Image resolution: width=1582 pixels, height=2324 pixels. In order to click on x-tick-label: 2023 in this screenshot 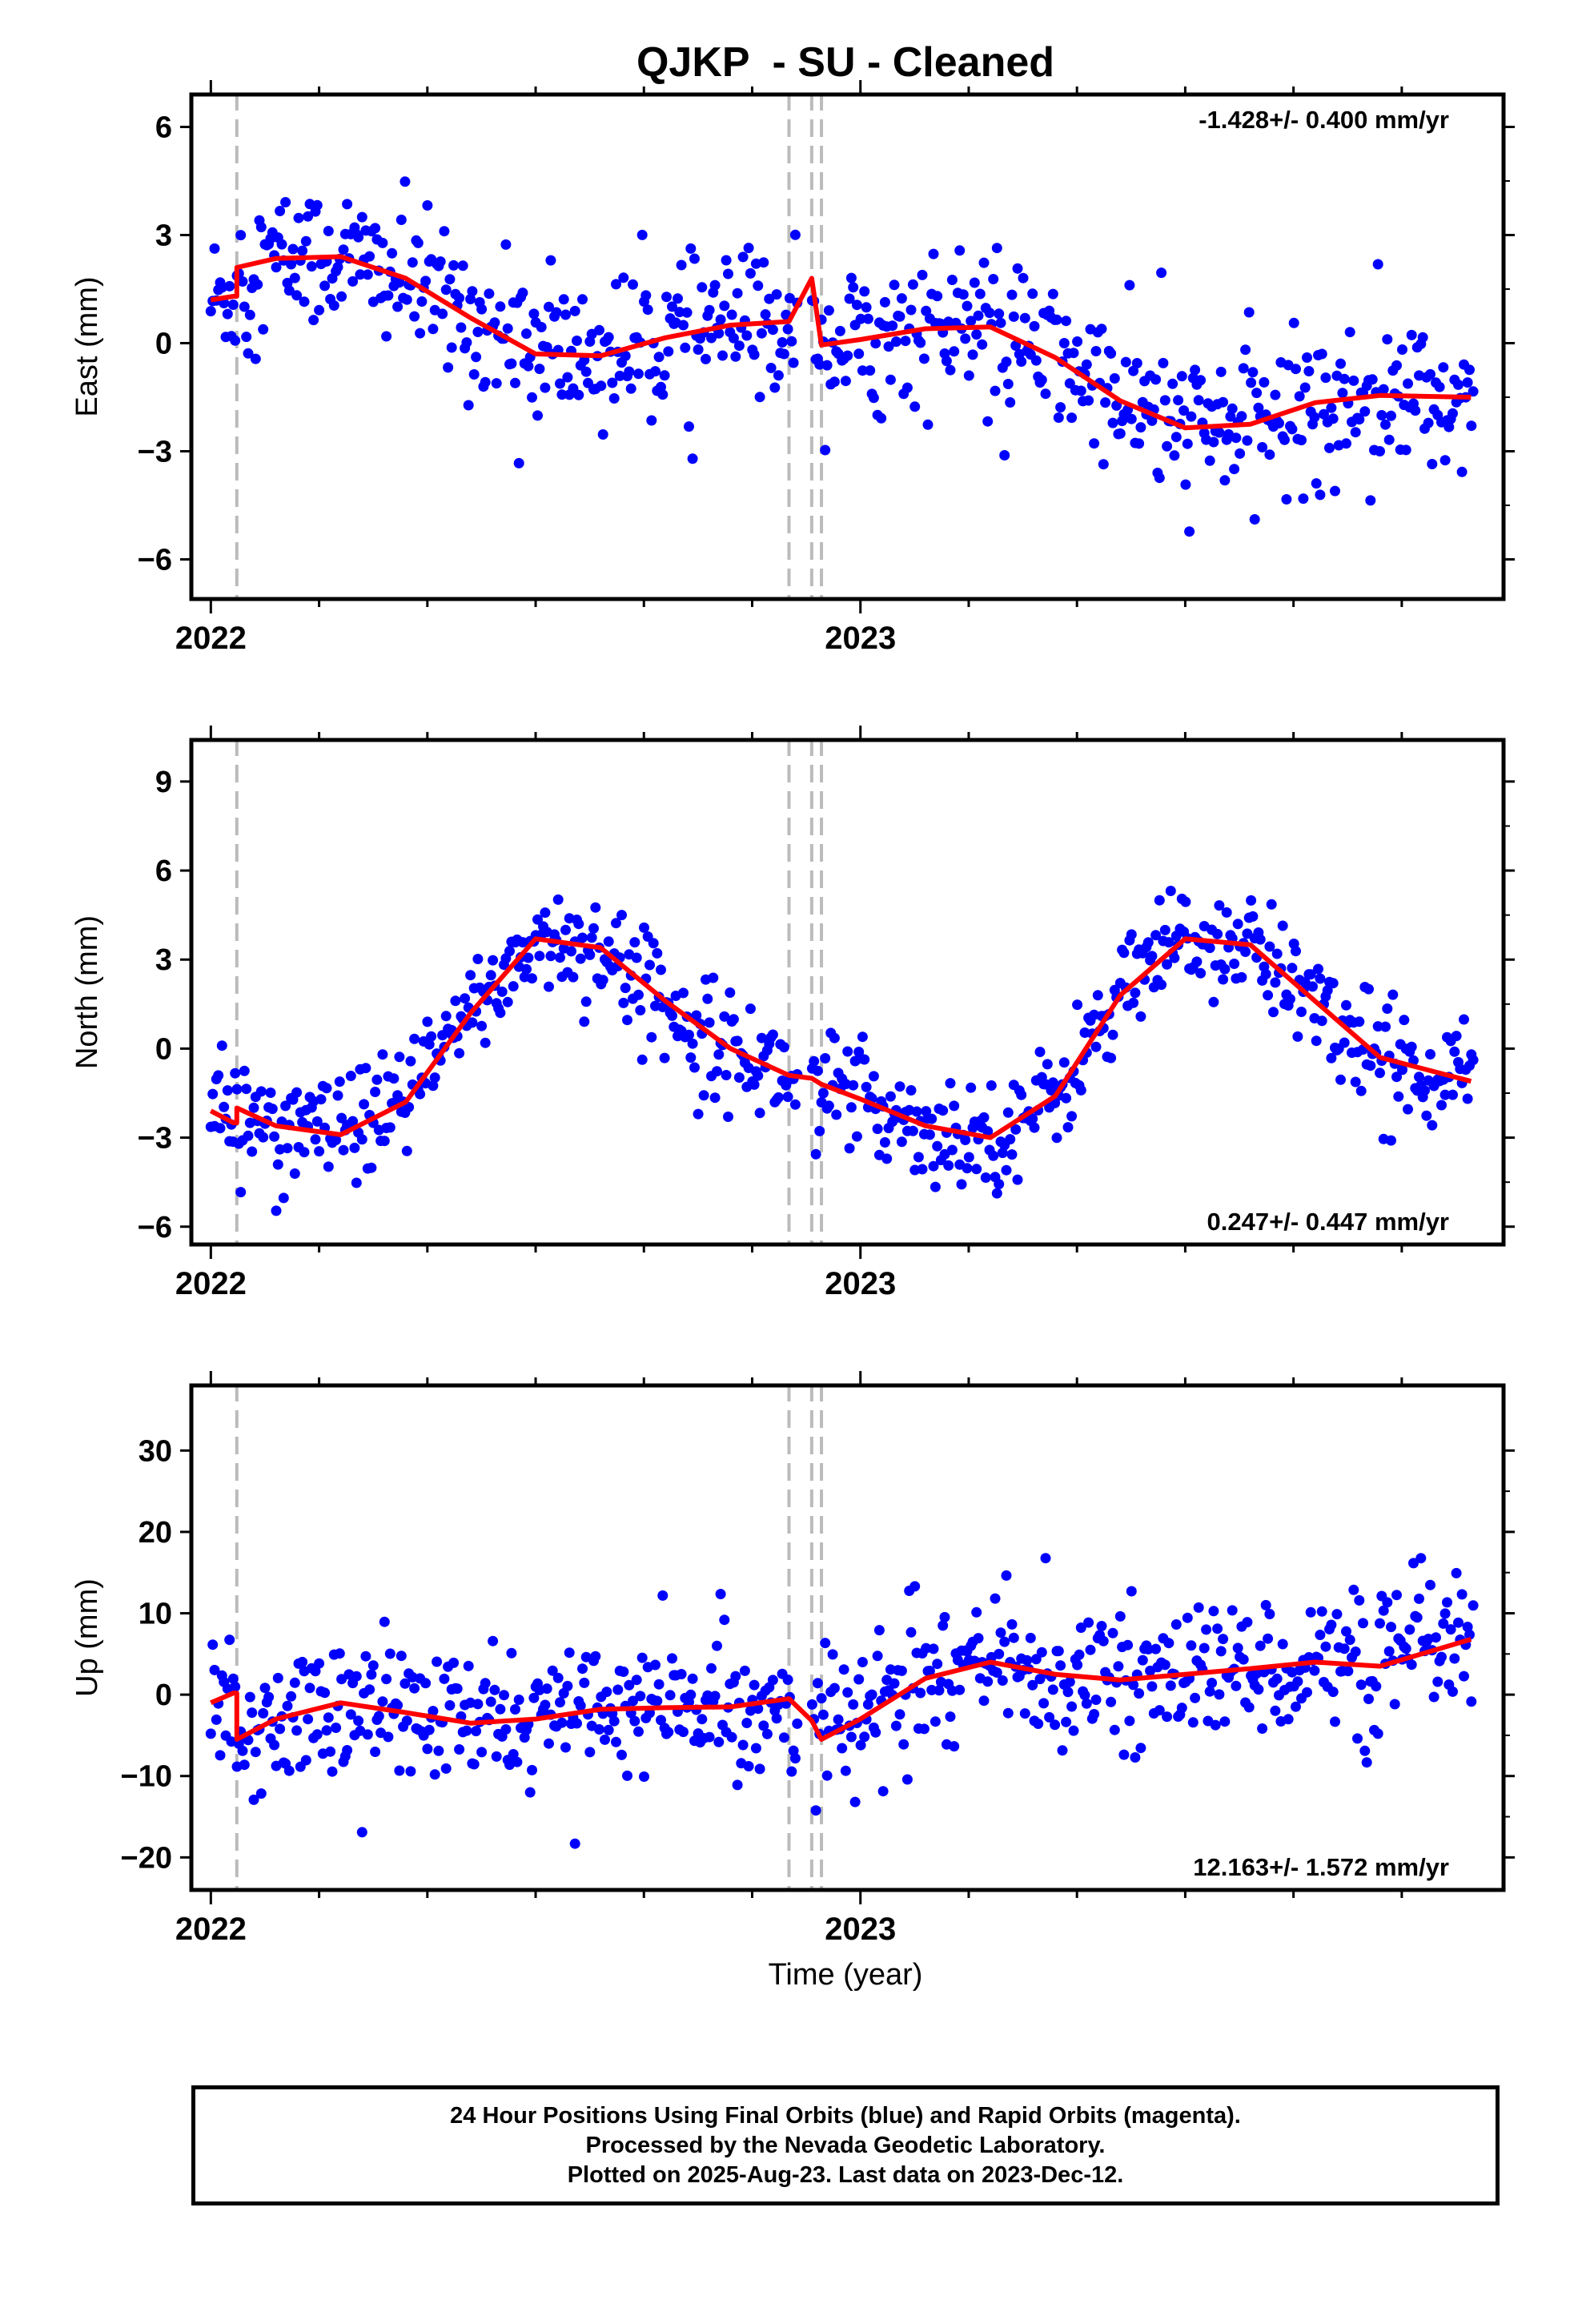, I will do `click(860, 1929)`.